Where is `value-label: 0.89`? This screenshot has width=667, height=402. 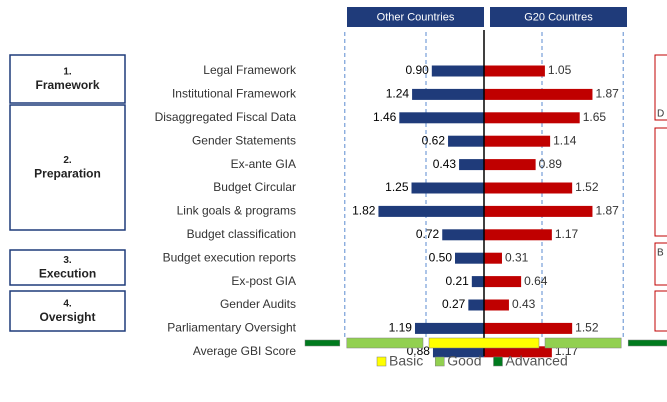
value-label: 0.89 is located at coordinates (551, 164).